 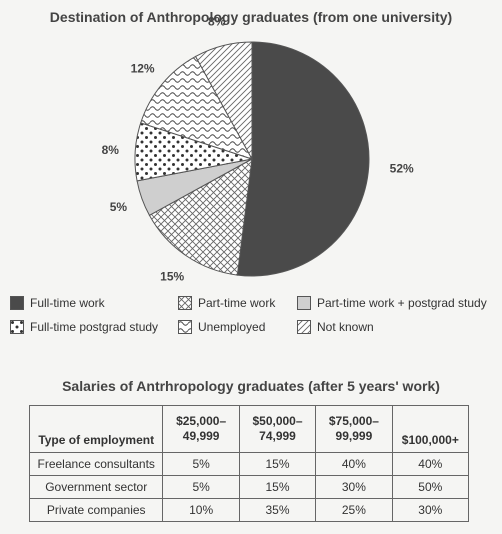 I want to click on legend-item-unemployed: Unemployed, so click(x=221, y=327).